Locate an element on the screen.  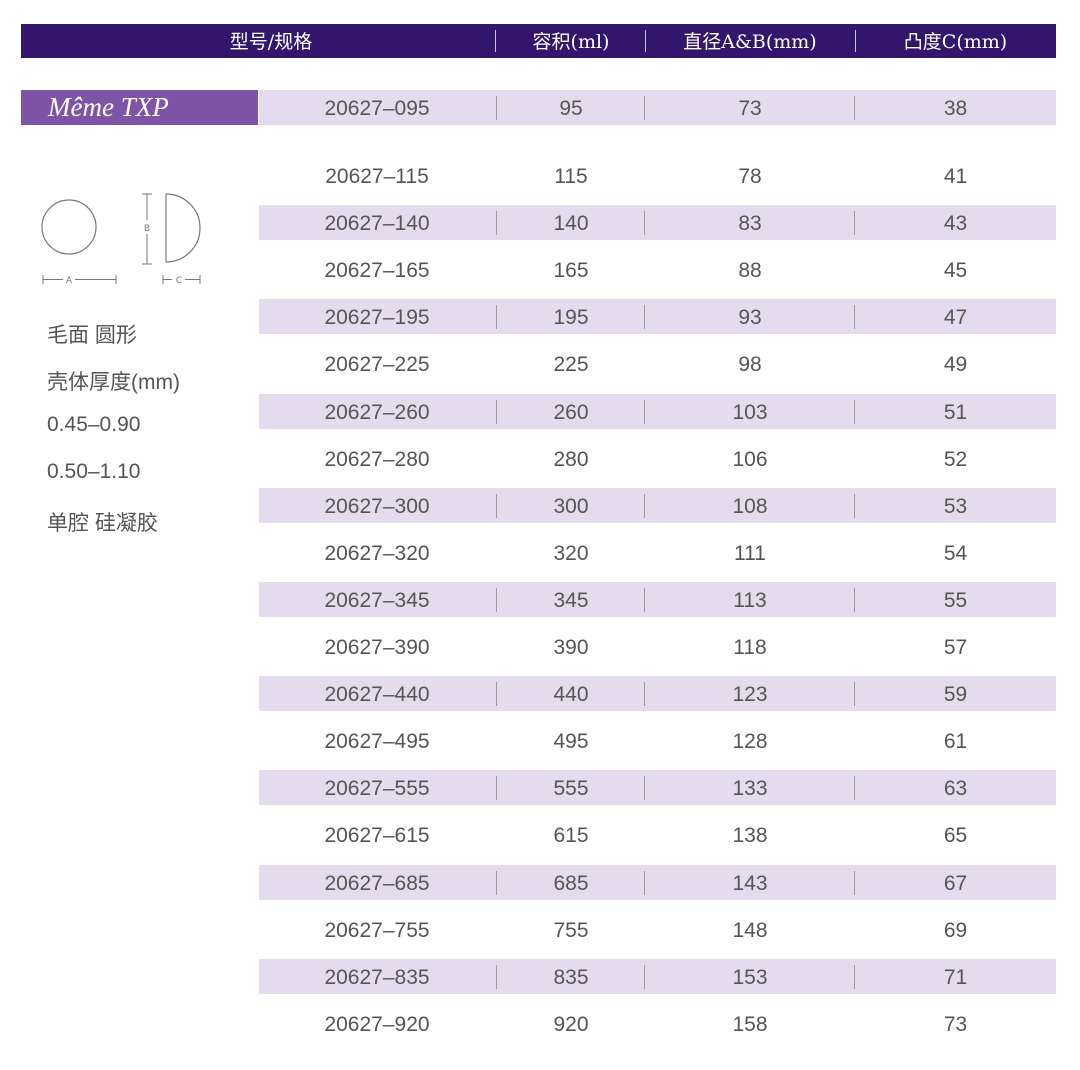
cell-projection: 55 is located at coordinates (955, 600).